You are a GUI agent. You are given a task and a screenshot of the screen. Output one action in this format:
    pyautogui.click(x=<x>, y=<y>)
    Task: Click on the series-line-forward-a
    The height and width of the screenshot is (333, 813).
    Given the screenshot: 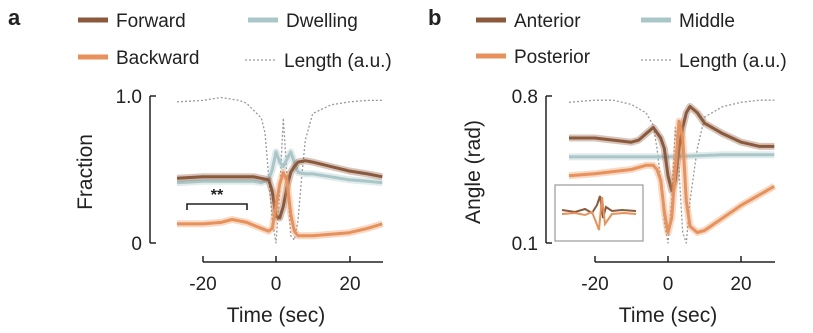 What is the action you would take?
    pyautogui.click(x=279, y=189)
    